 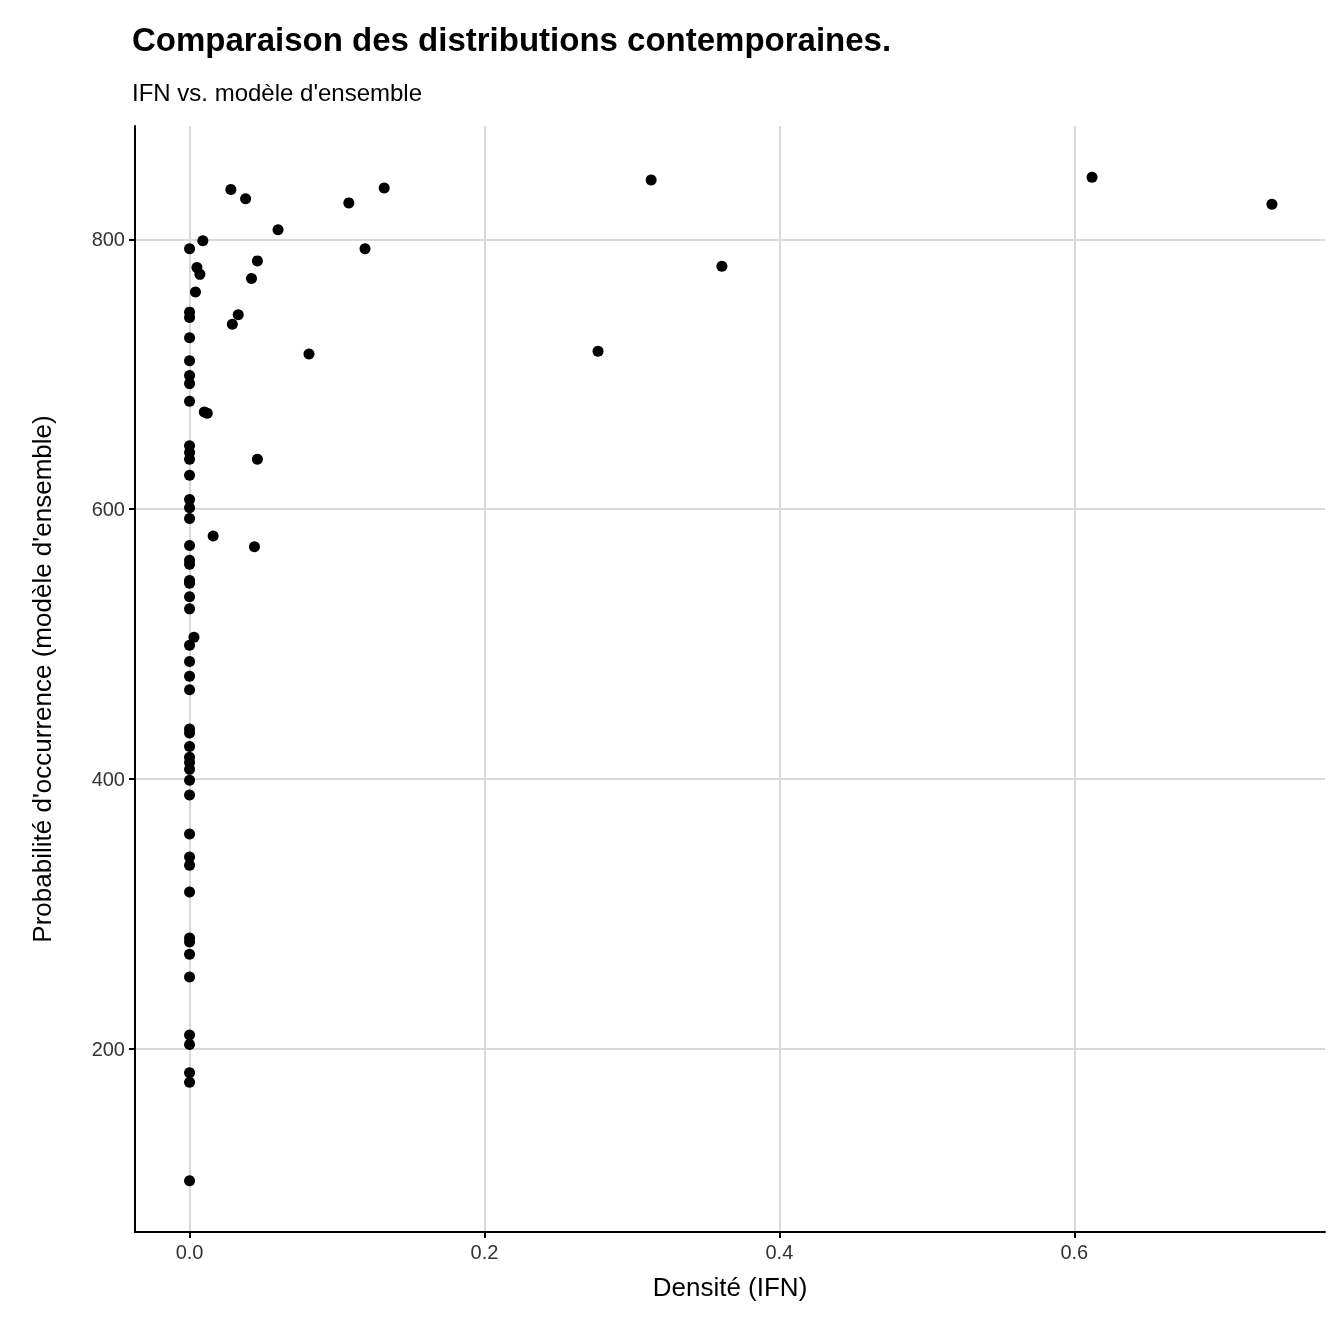 I want to click on x-tick-label: 0.0, so click(x=189, y=1252).